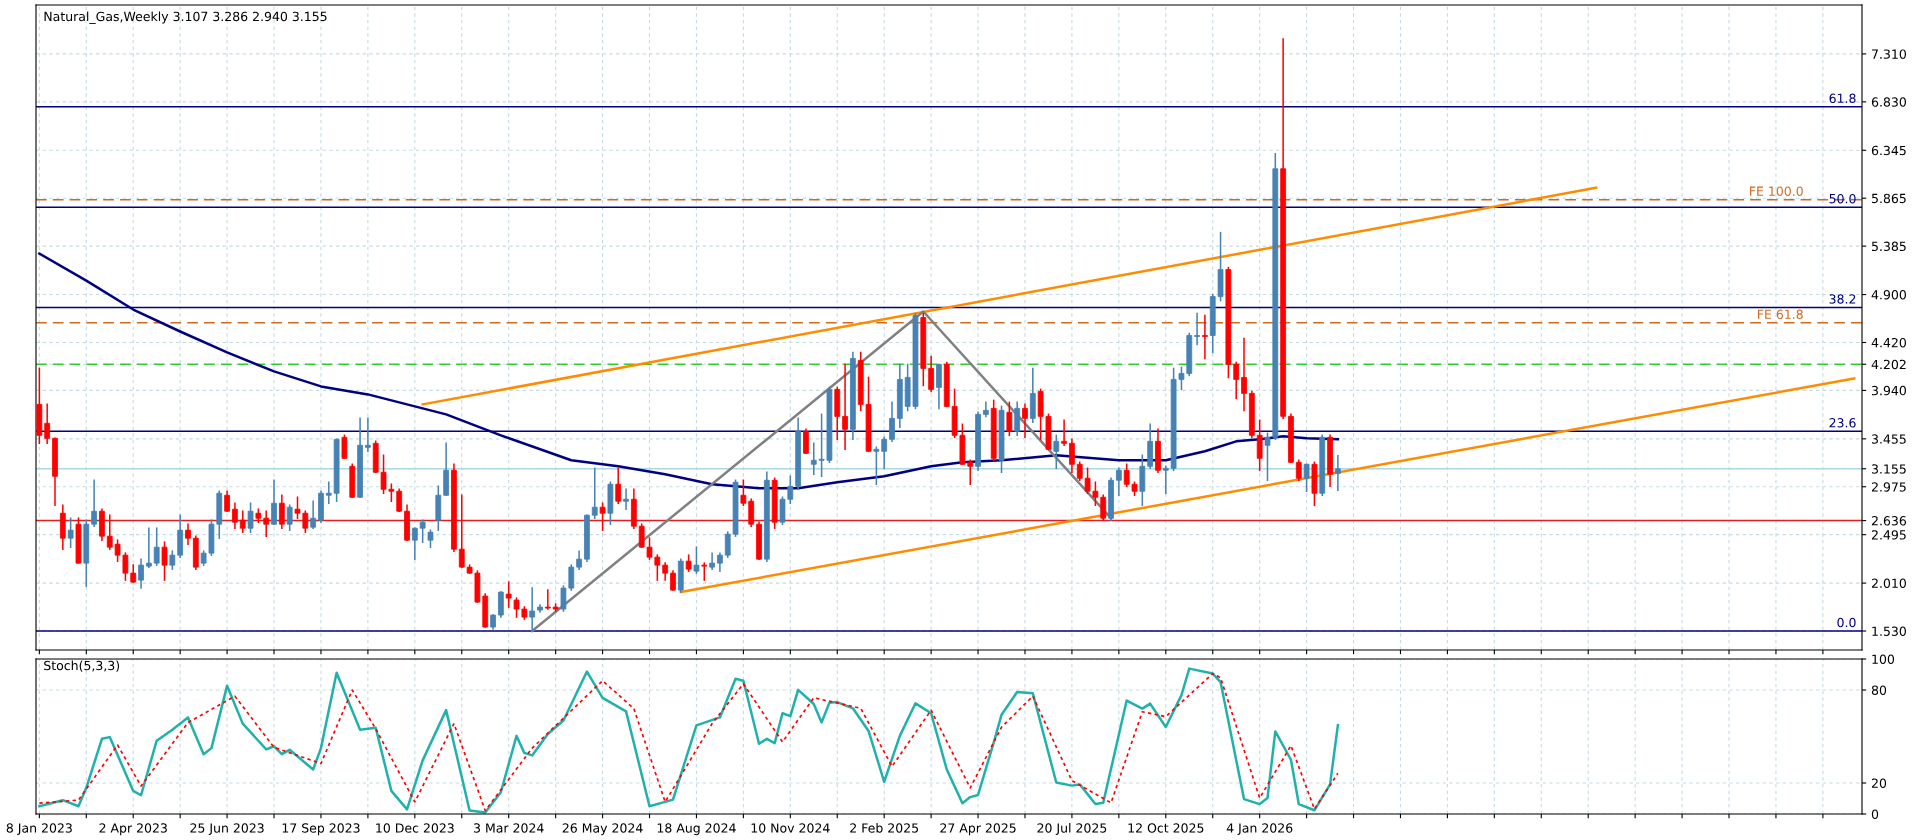 The image size is (1916, 840). I want to click on annotation: 61.8, so click(1842, 98).